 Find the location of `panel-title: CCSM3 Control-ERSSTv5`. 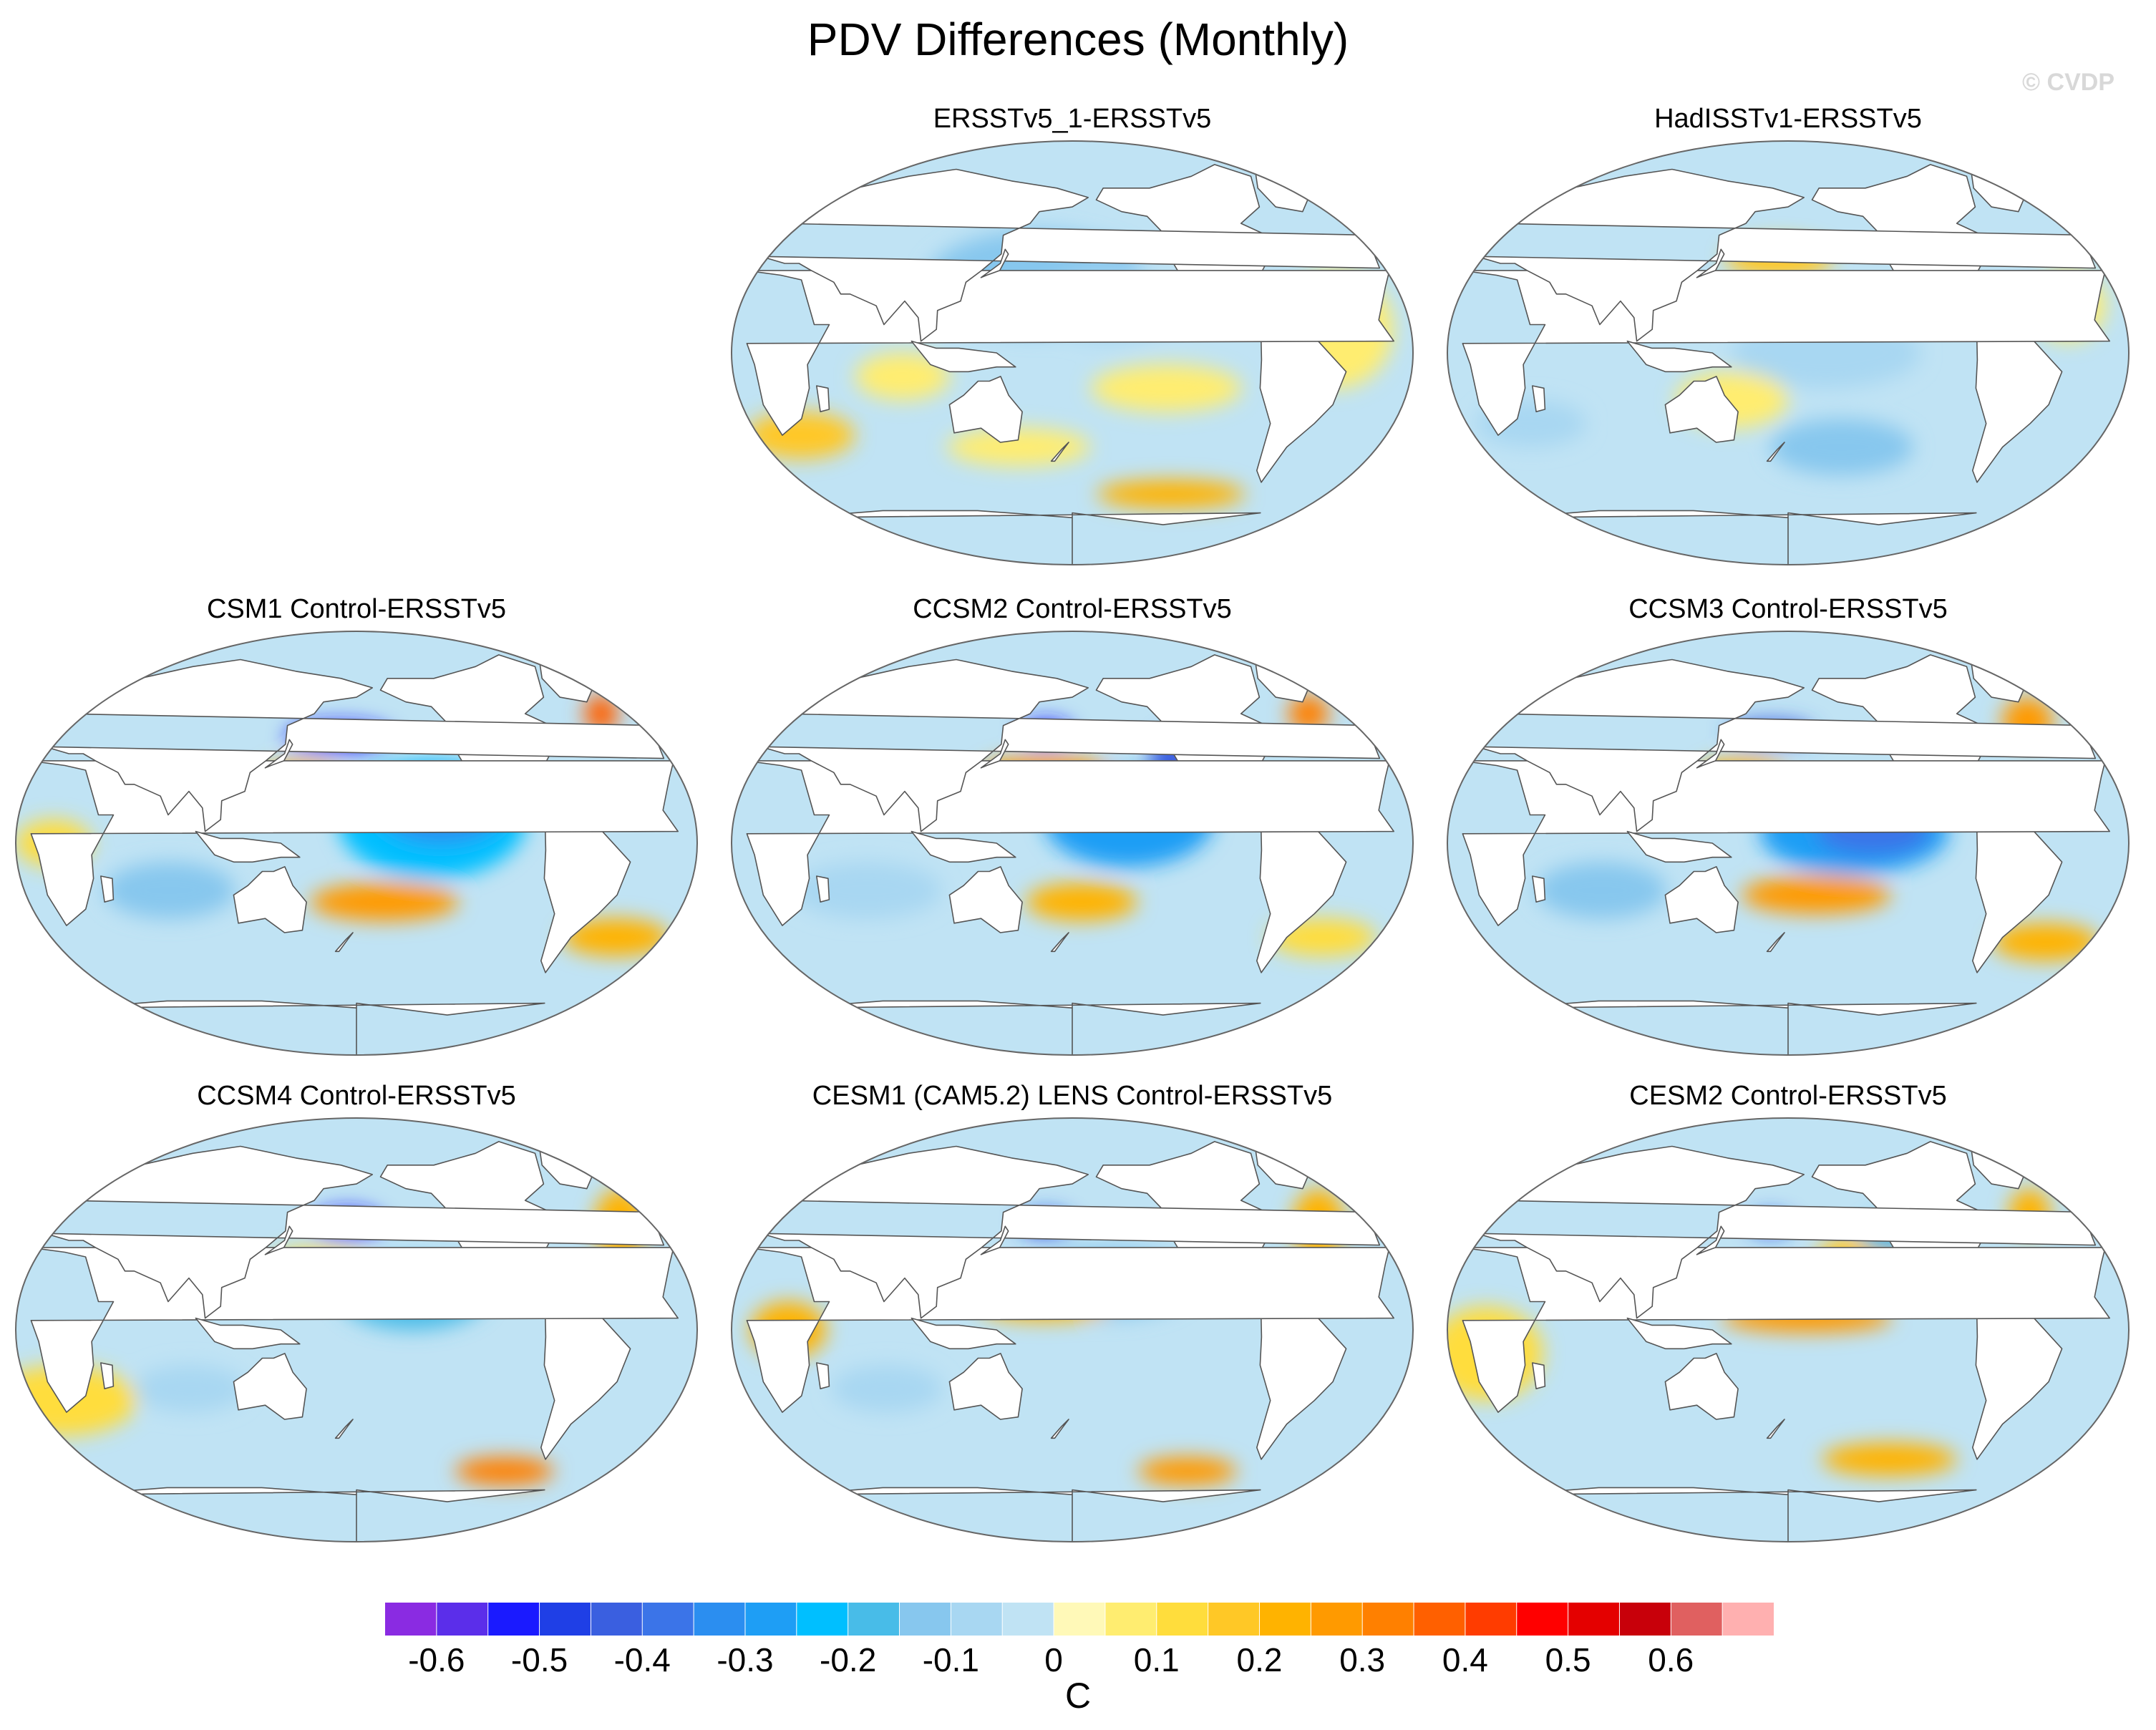

panel-title: CCSM3 Control-ERSSTv5 is located at coordinates (1788, 609).